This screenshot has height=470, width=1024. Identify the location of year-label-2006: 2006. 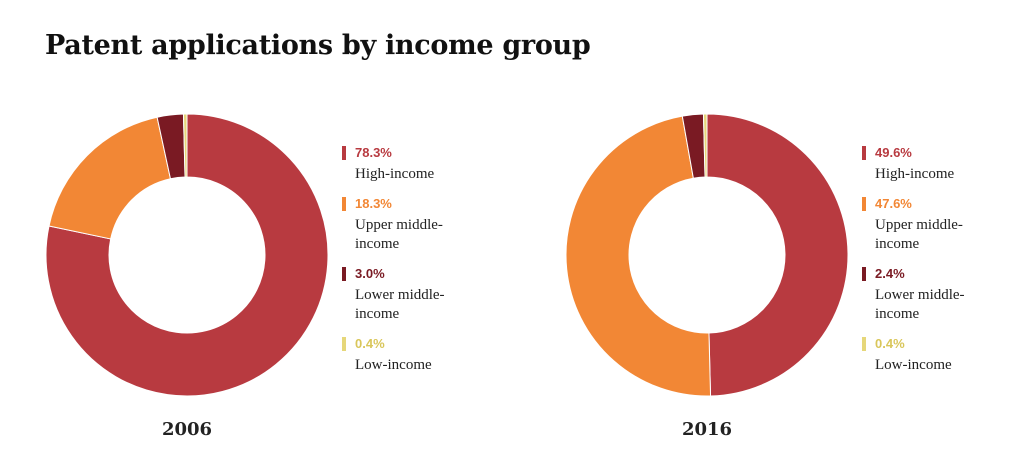
(187, 429).